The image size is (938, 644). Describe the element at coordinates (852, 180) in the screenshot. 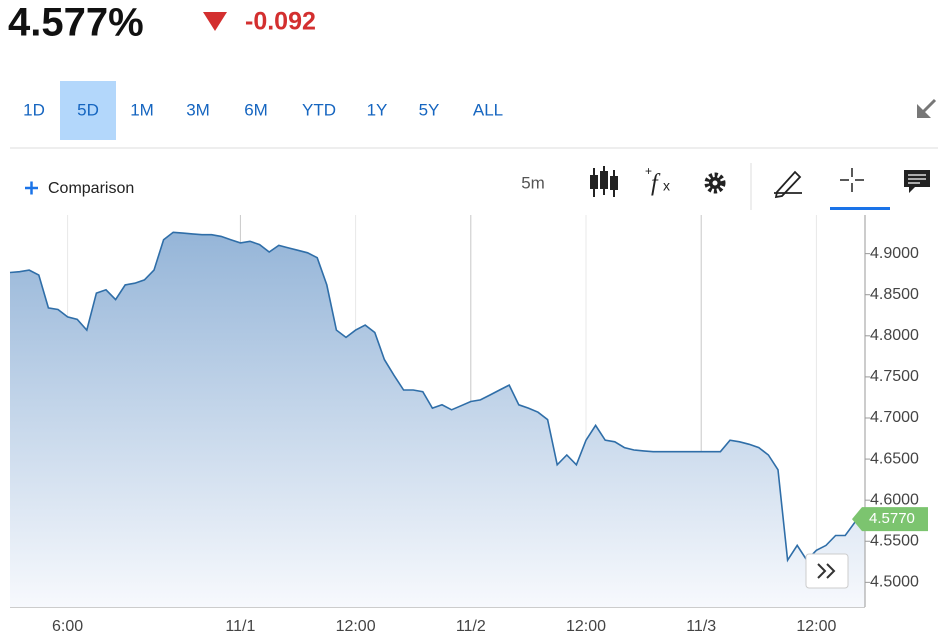

I see `crosshair-icon` at that location.